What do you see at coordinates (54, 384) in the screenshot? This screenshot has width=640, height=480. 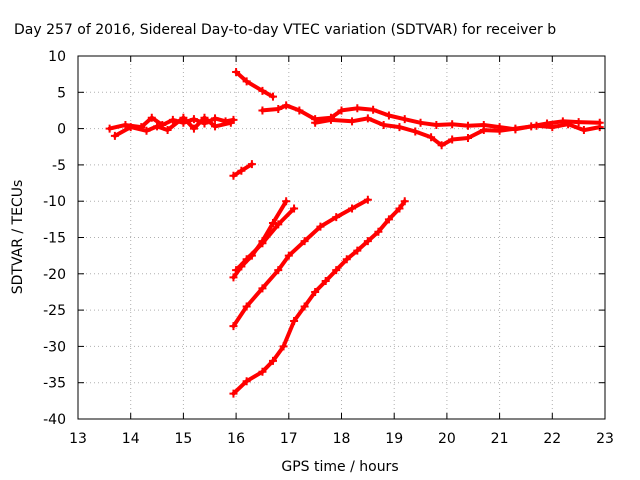 I see `y-tick-label: -35` at bounding box center [54, 384].